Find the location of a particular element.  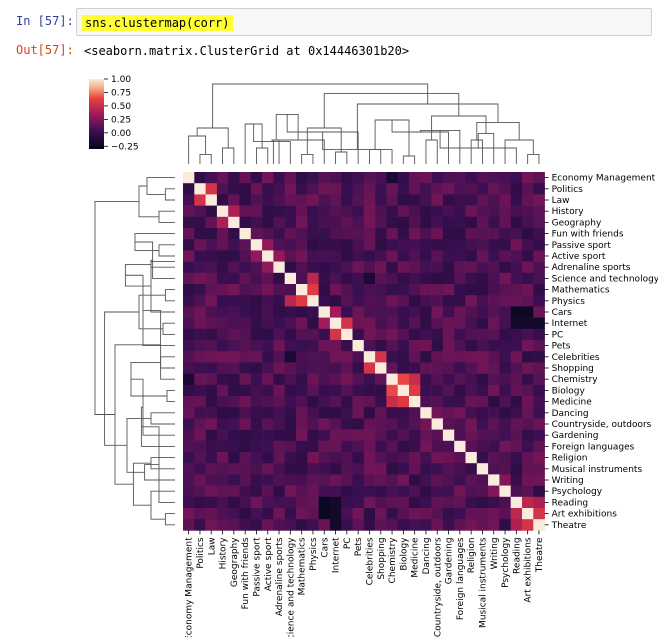

col-tick: Theatre is located at coordinates (540, 551).